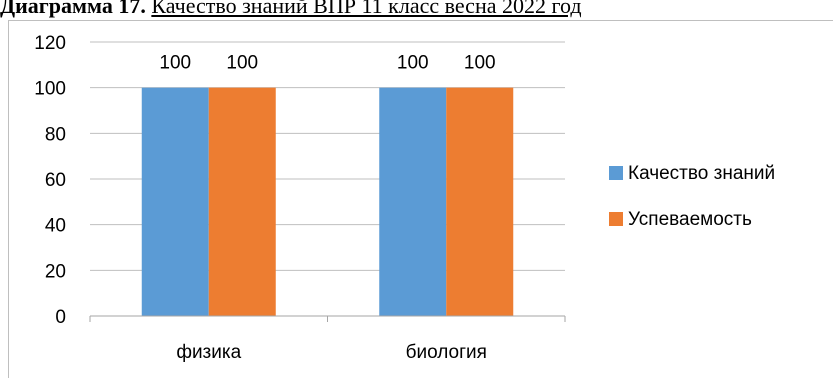  Describe the element at coordinates (60, 317) in the screenshot. I see `y-tick-label: 0` at that location.